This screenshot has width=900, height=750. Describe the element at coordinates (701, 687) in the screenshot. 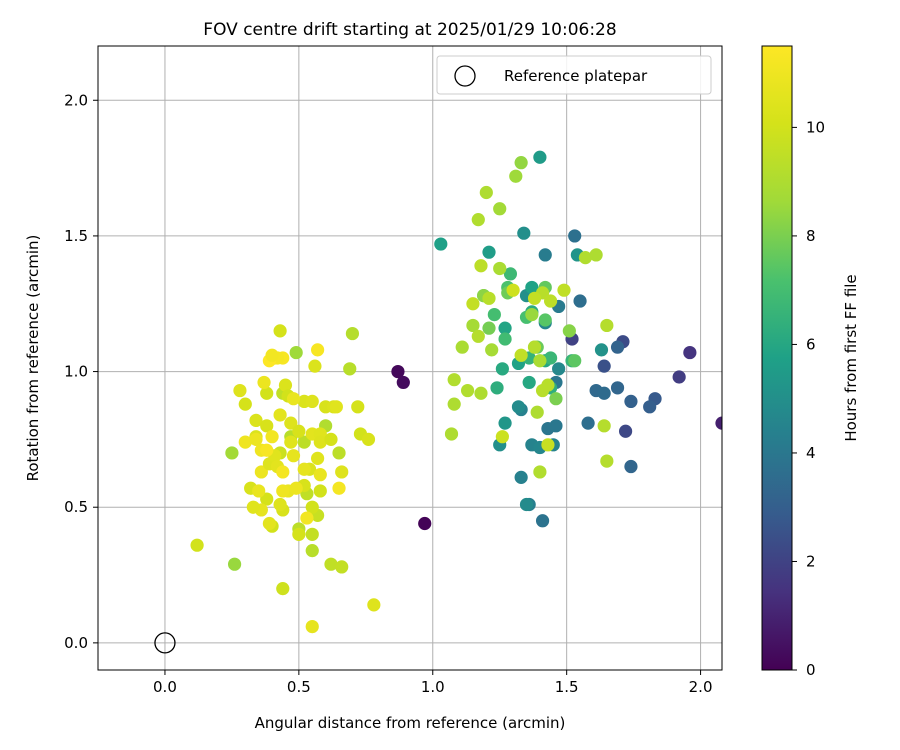

I see `x-tick-label: 2.0` at that location.